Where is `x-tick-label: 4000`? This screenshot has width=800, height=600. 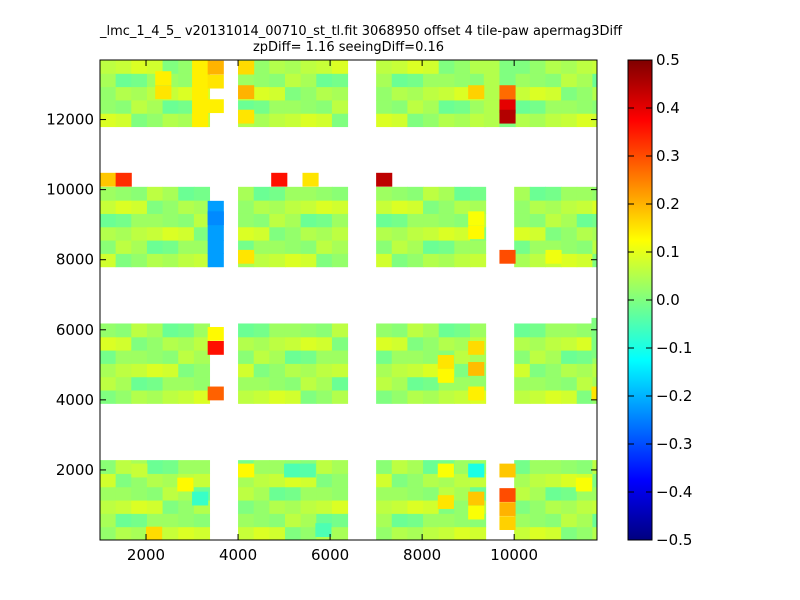
x-tick-label: 4000 is located at coordinates (238, 555).